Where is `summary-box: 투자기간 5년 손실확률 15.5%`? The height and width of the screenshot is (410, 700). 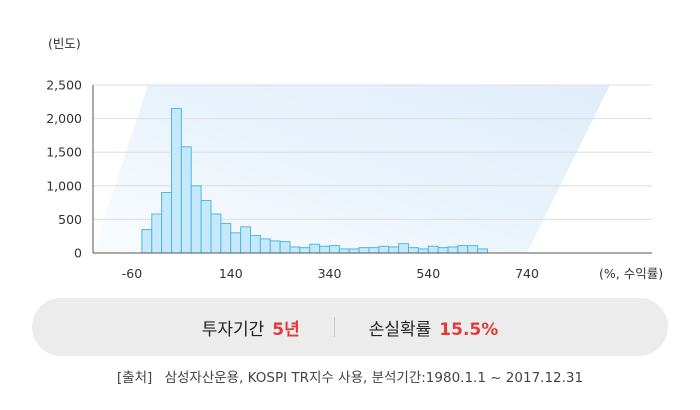 summary-box: 투자기간 5년 손실확률 15.5% is located at coordinates (350, 327).